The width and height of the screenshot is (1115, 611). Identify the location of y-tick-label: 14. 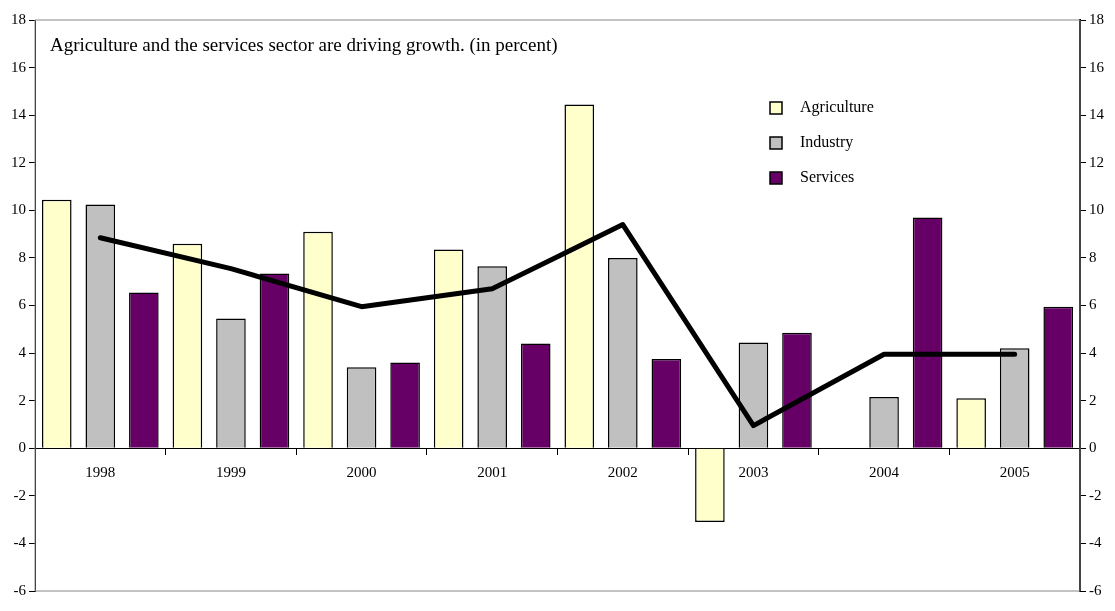
(19, 114).